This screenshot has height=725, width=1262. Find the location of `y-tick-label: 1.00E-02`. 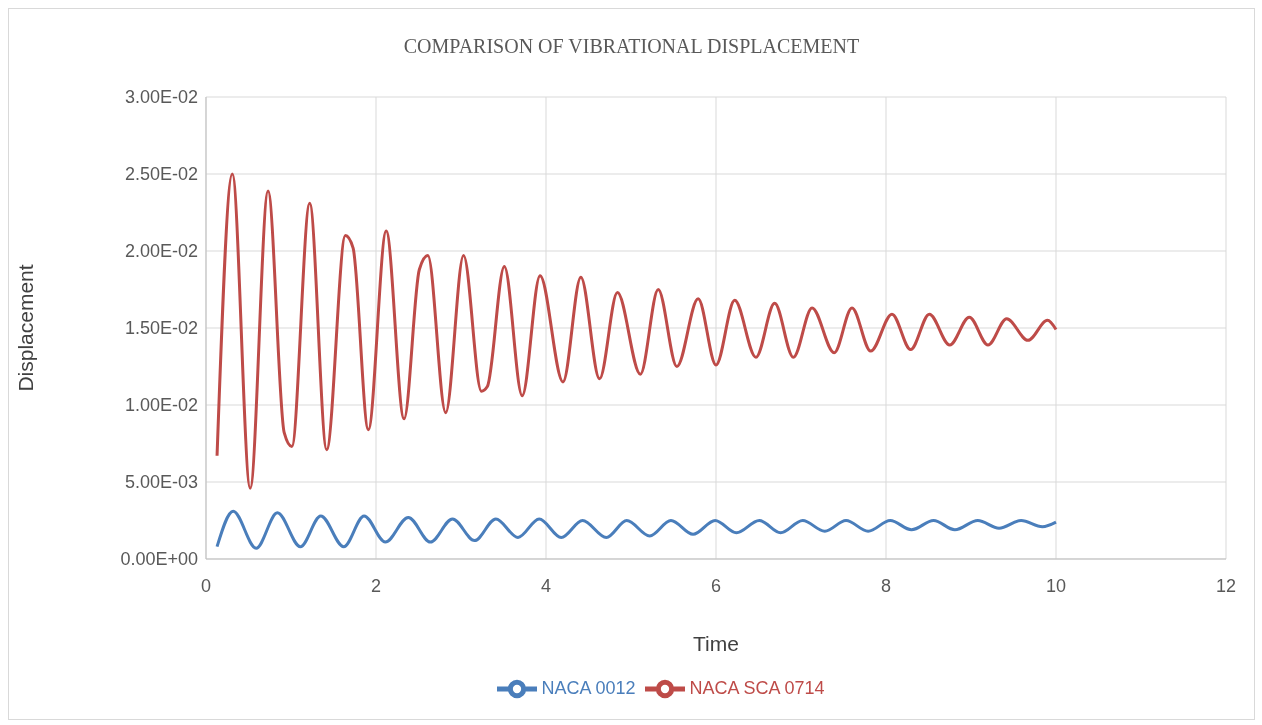

y-tick-label: 1.00E-02 is located at coordinates (161, 405).